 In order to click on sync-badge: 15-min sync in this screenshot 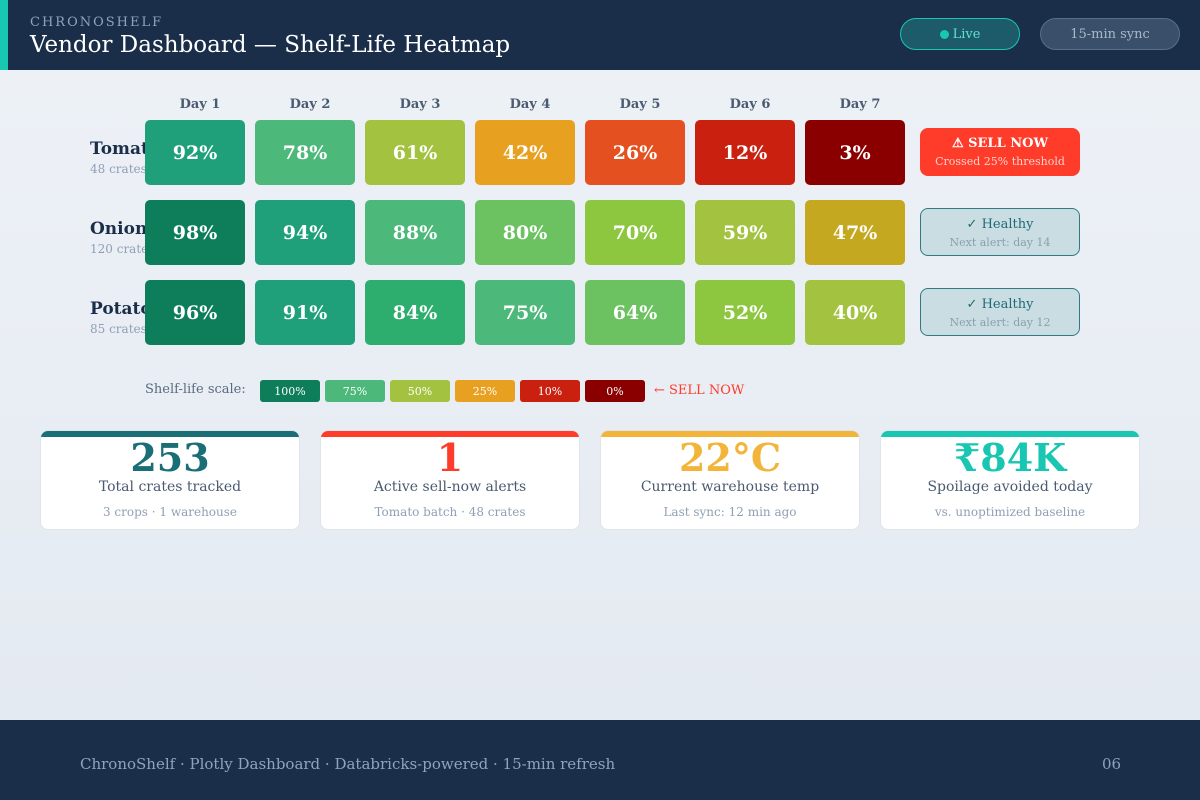, I will do `click(1110, 34)`.